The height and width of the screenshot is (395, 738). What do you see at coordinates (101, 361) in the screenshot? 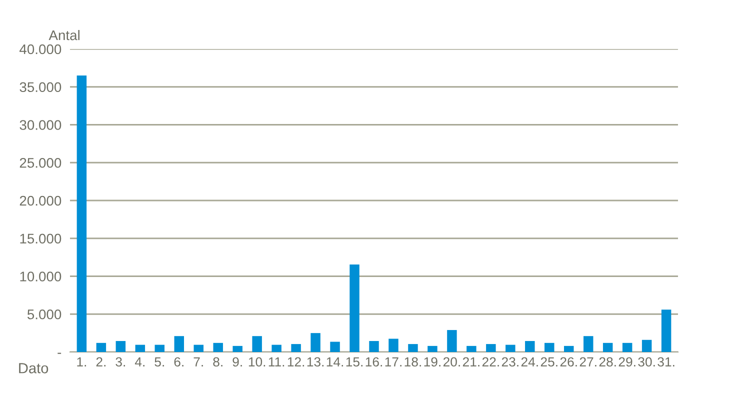
I see `x-tick-label: 2.` at bounding box center [101, 361].